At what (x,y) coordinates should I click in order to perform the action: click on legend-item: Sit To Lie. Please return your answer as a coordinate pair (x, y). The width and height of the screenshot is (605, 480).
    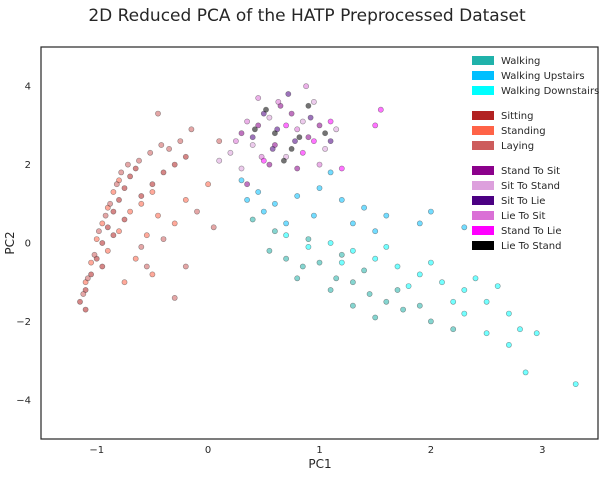
    Looking at the image, I should click on (508, 201).